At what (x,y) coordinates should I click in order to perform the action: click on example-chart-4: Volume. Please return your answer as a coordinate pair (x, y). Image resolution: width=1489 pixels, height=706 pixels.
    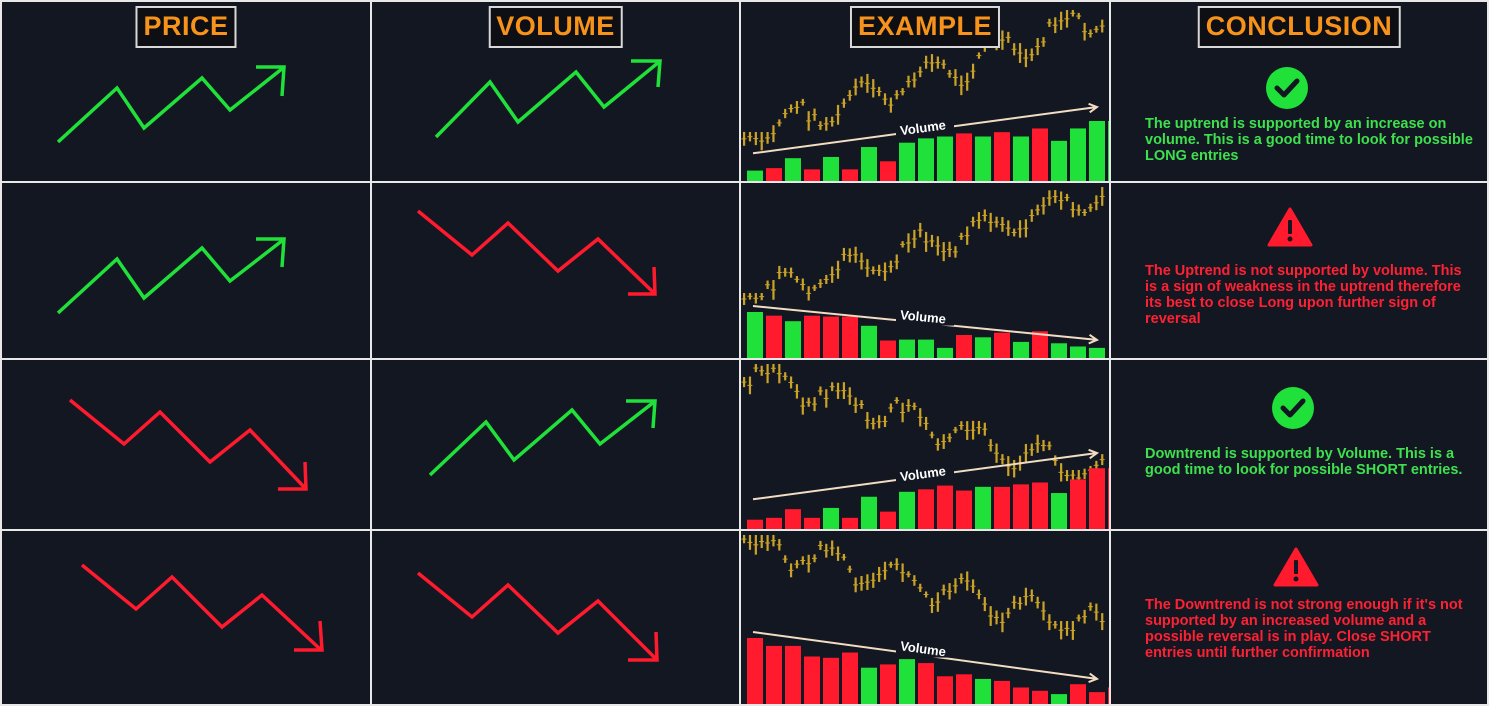
    Looking at the image, I should click on (925, 619).